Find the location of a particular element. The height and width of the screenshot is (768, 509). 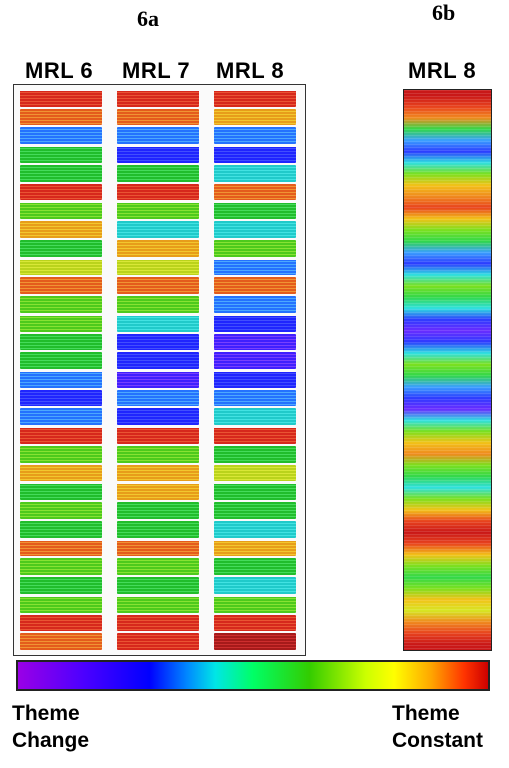

scale-label-theme-change: Theme Change is located at coordinates (51, 727).